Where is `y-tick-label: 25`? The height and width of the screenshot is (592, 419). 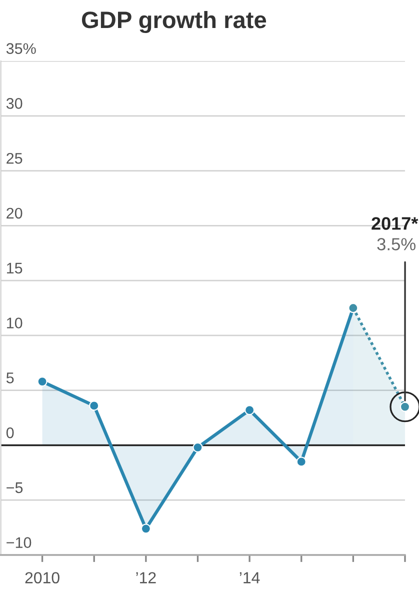 y-tick-label: 25 is located at coordinates (14, 158).